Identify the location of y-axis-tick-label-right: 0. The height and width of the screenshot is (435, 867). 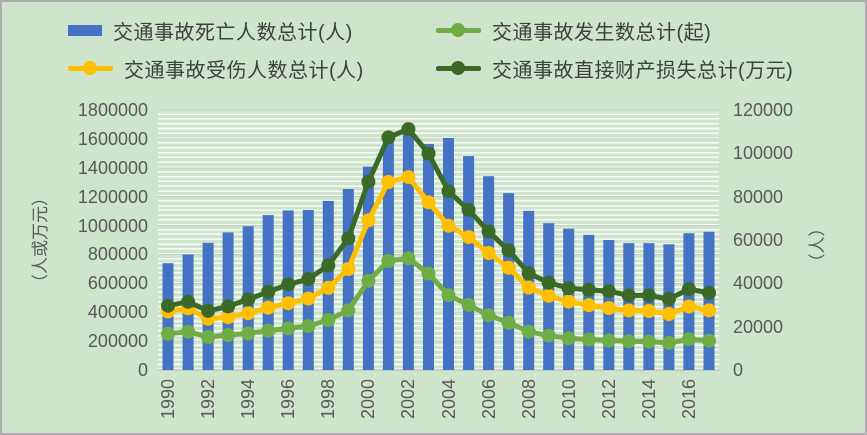
(738, 370).